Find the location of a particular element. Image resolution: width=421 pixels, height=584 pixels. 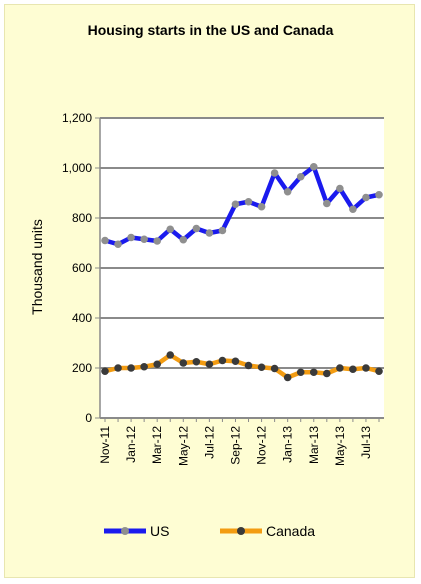

x-tick-label: Jan-12 is located at coordinates (131, 444).